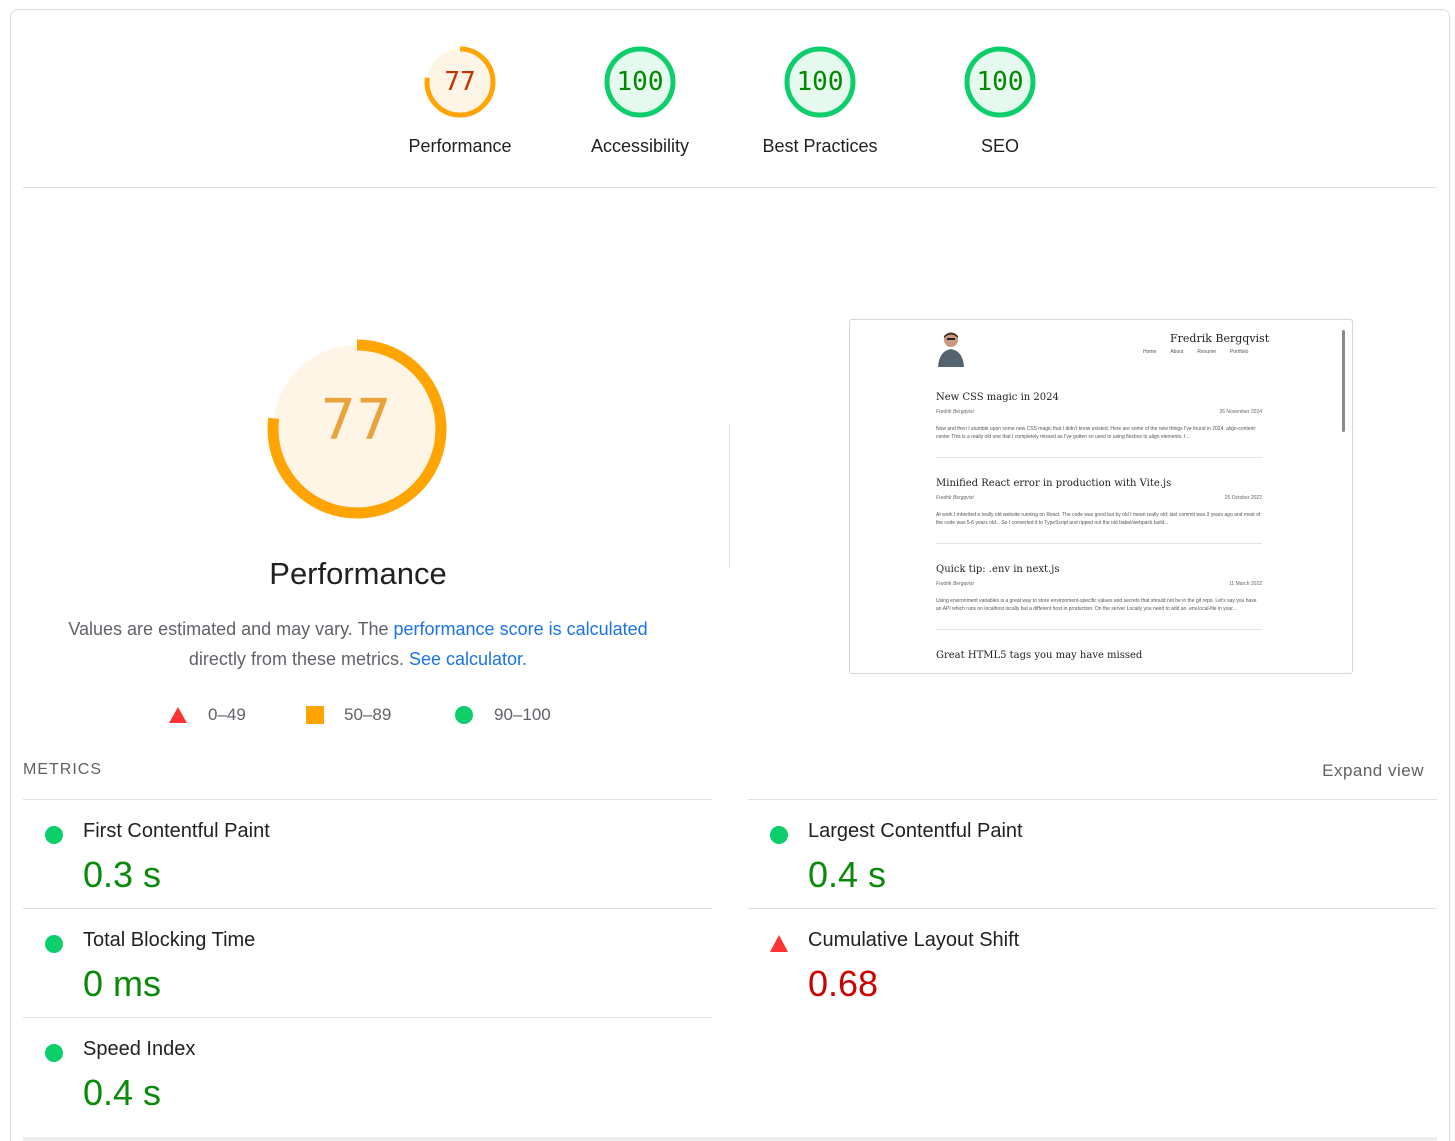  I want to click on gauge-accessibility: 100 Accessibility, so click(640, 100).